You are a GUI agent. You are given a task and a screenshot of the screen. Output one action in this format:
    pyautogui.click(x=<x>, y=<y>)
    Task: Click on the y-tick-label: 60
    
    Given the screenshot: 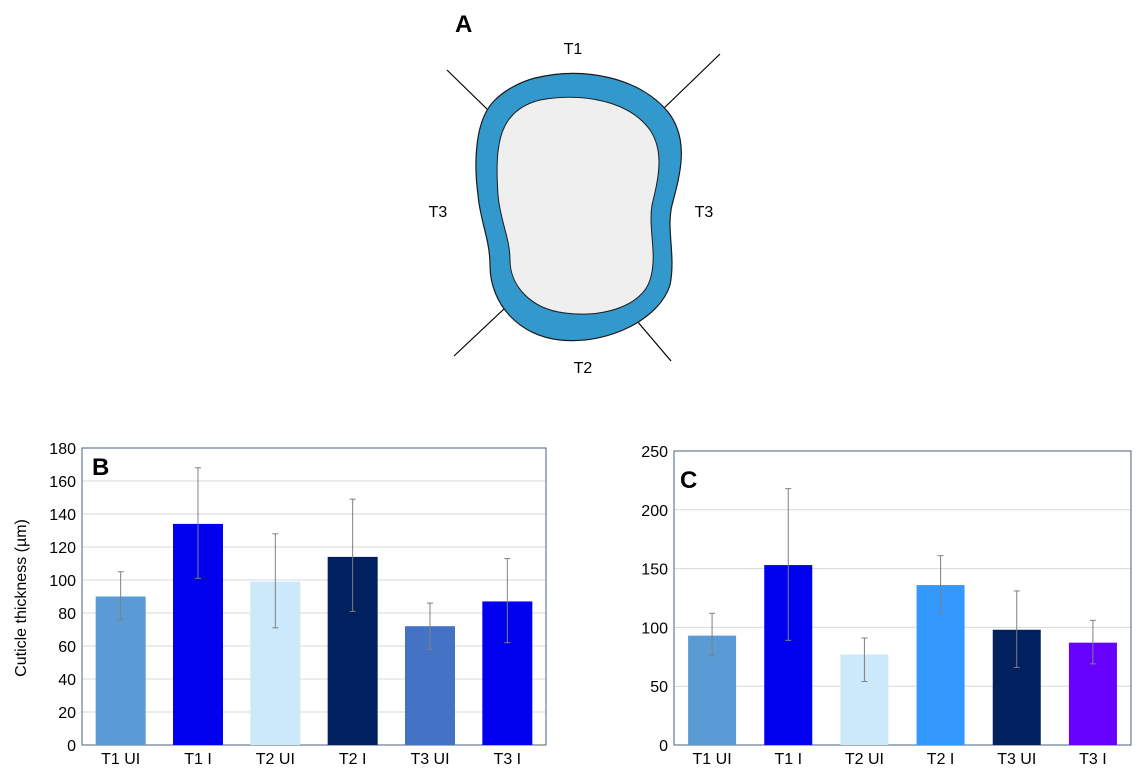 What is the action you would take?
    pyautogui.click(x=67, y=647)
    